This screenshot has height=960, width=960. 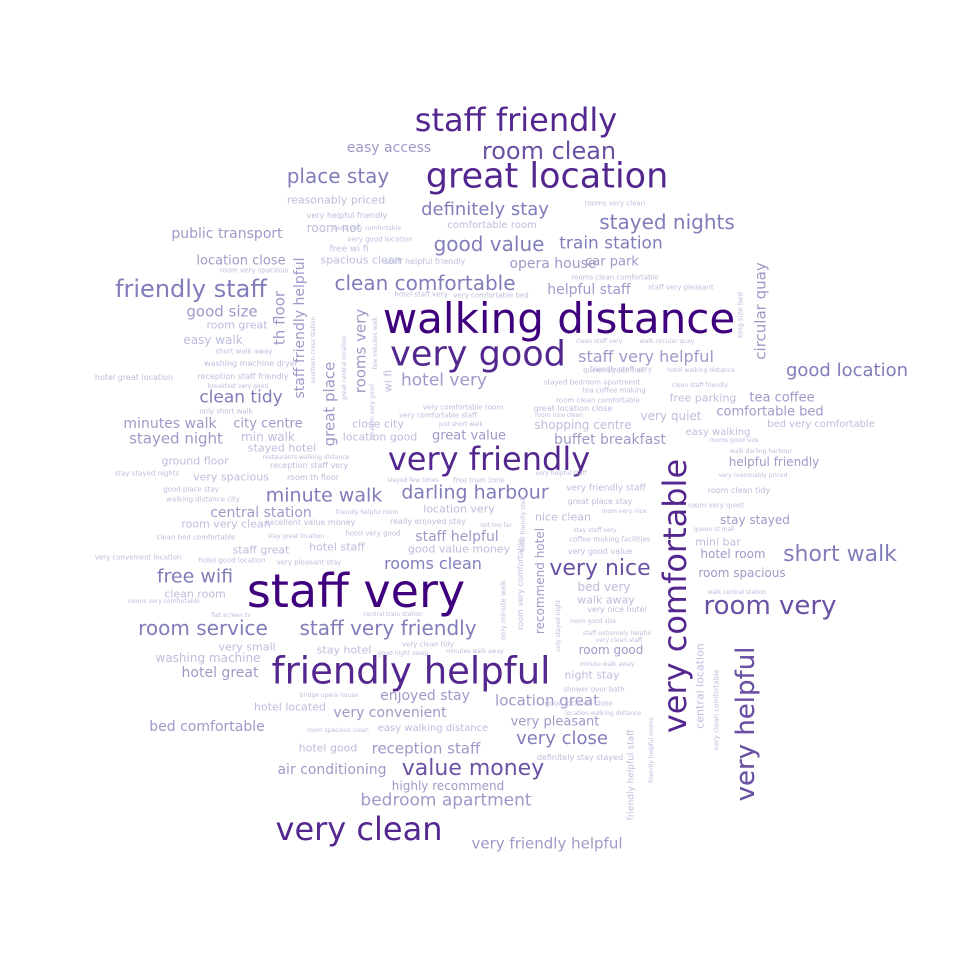 I want to click on word-recommend-hotel: recommend hotel, so click(x=540, y=581).